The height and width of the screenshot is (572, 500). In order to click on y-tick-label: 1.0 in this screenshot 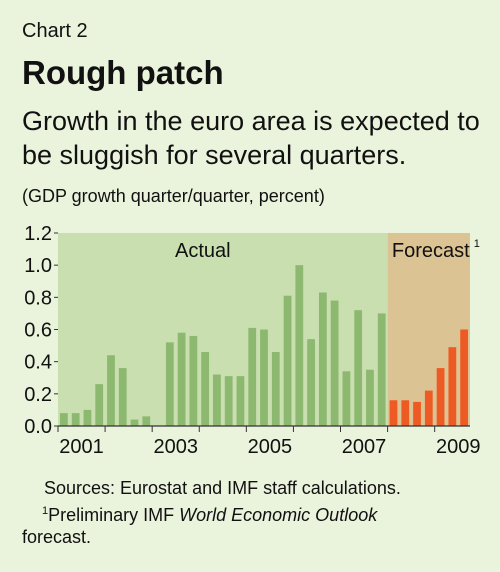, I will do `click(38, 266)`.